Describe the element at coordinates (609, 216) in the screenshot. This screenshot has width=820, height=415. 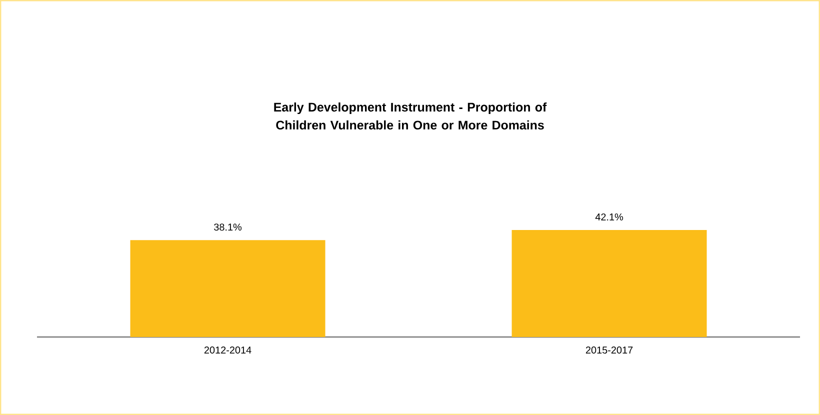
I see `data-label: 42.1%` at that location.